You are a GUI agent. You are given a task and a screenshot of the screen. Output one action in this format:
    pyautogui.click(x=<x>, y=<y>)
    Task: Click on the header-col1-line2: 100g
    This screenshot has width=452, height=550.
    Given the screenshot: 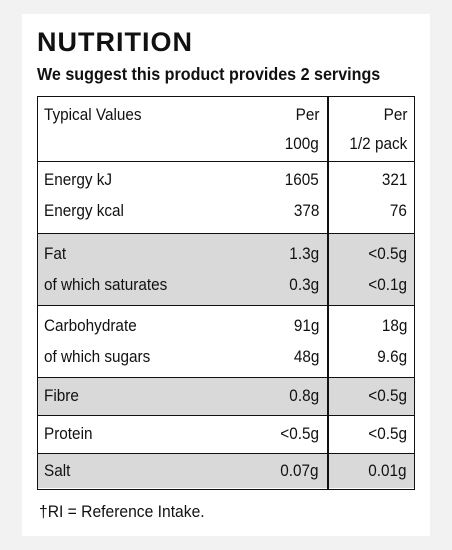 What is the action you would take?
    pyautogui.click(x=301, y=143)
    